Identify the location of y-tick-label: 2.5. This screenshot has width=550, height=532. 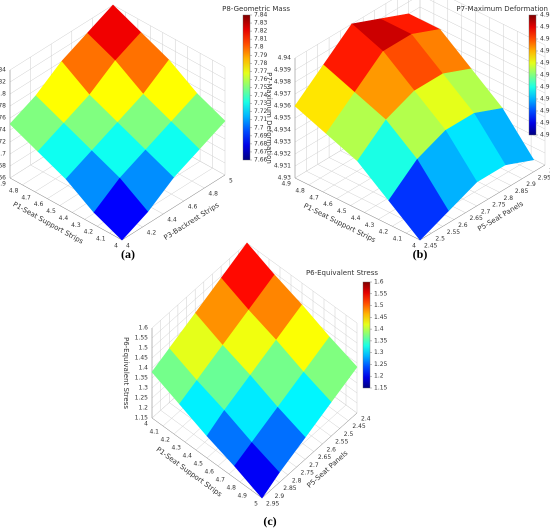
(349, 434).